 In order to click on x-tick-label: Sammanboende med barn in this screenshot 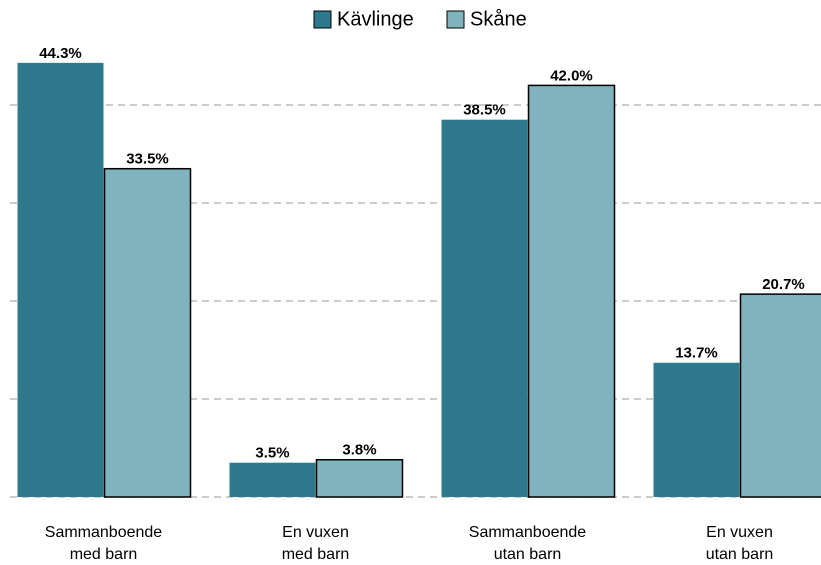, I will do `click(103, 543)`.